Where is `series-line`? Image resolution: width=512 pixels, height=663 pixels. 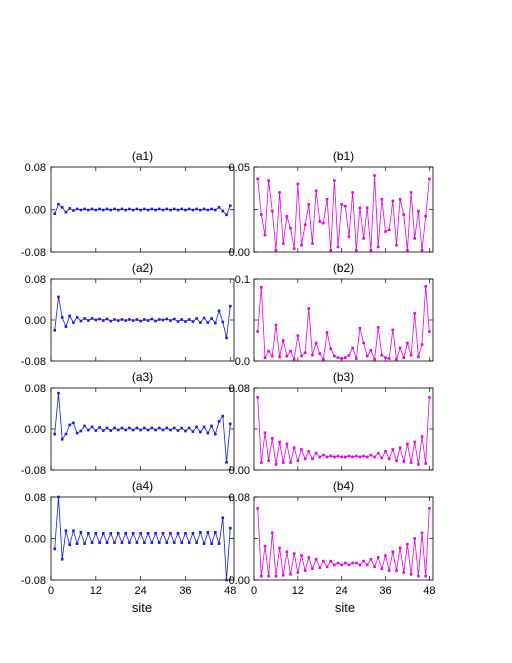
series-line is located at coordinates (343, 213).